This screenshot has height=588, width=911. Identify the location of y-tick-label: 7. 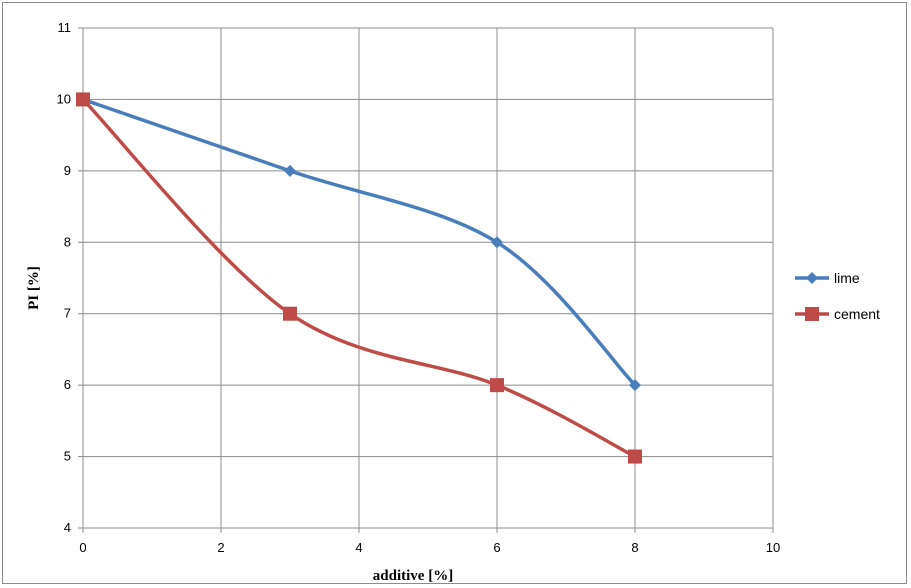
(67, 313).